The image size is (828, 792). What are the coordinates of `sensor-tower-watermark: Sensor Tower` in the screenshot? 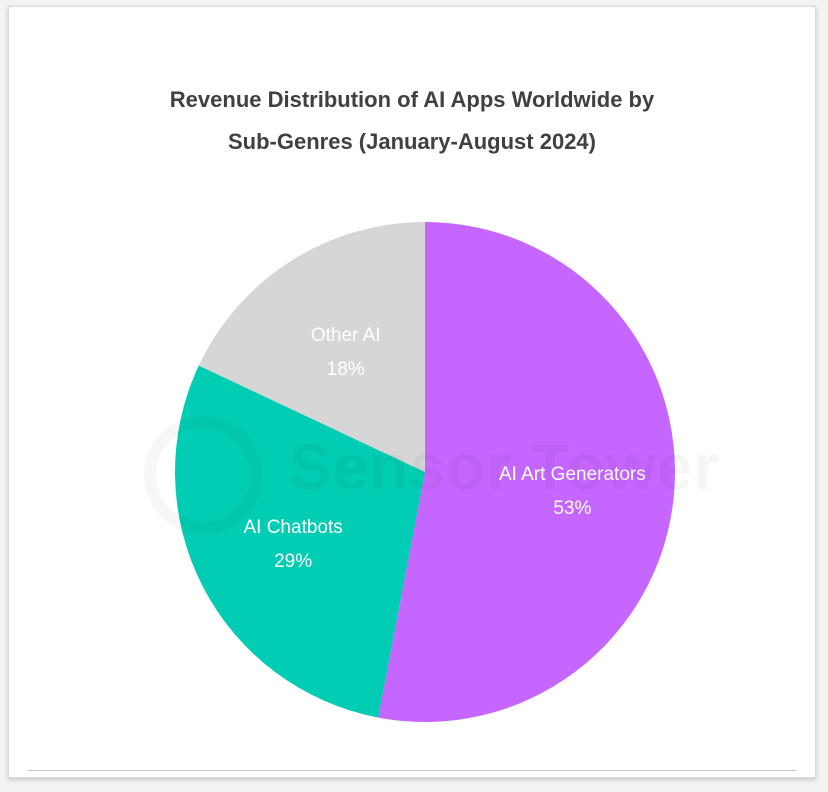 It's located at (434, 477).